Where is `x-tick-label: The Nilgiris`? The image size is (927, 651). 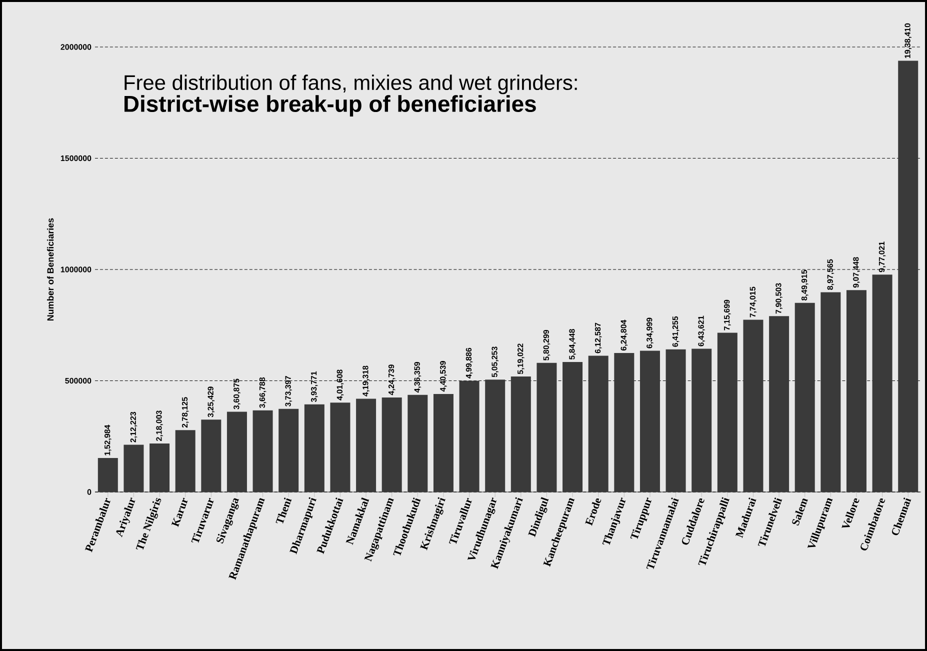 x-tick-label: The Nilgiris is located at coordinates (149, 524).